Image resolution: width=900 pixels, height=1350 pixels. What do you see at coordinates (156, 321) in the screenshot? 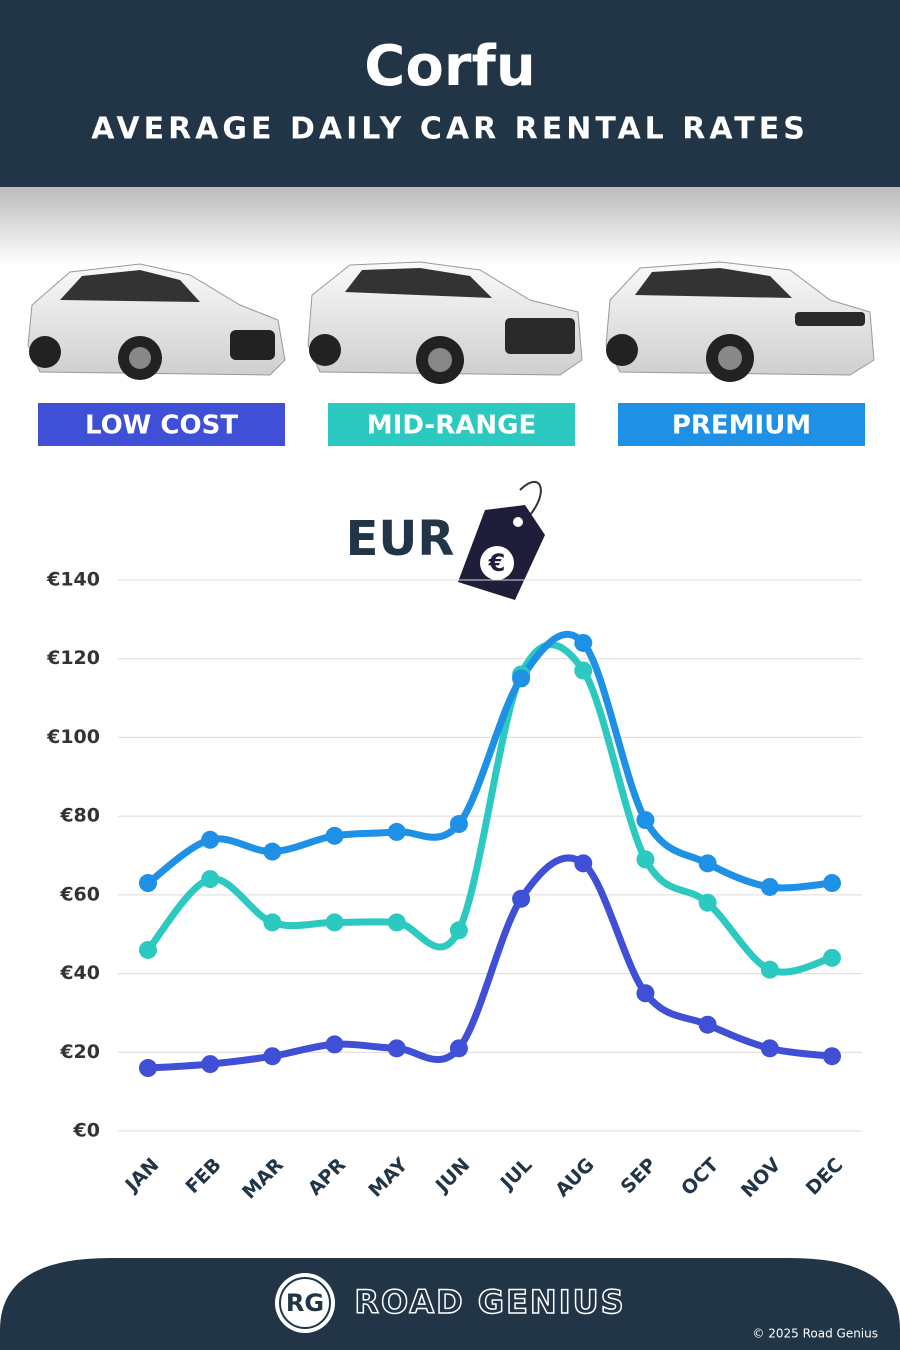
I see `car-low-cost` at bounding box center [156, 321].